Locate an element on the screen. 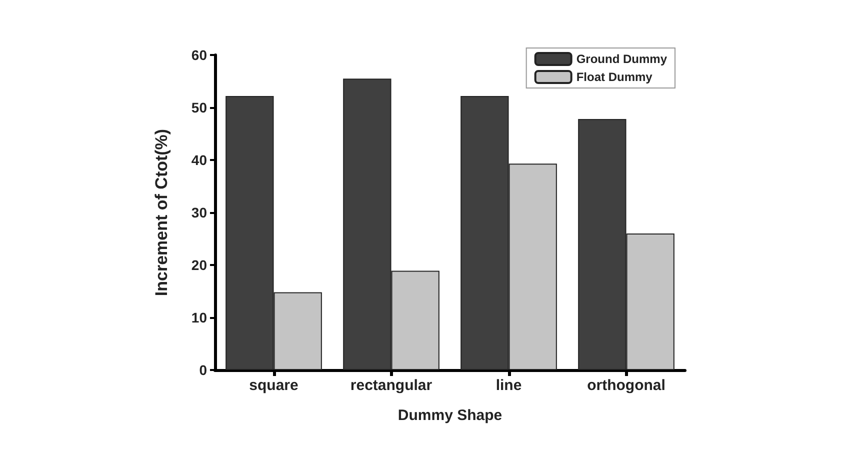  legend-label: Ground Dummy is located at coordinates (622, 59).